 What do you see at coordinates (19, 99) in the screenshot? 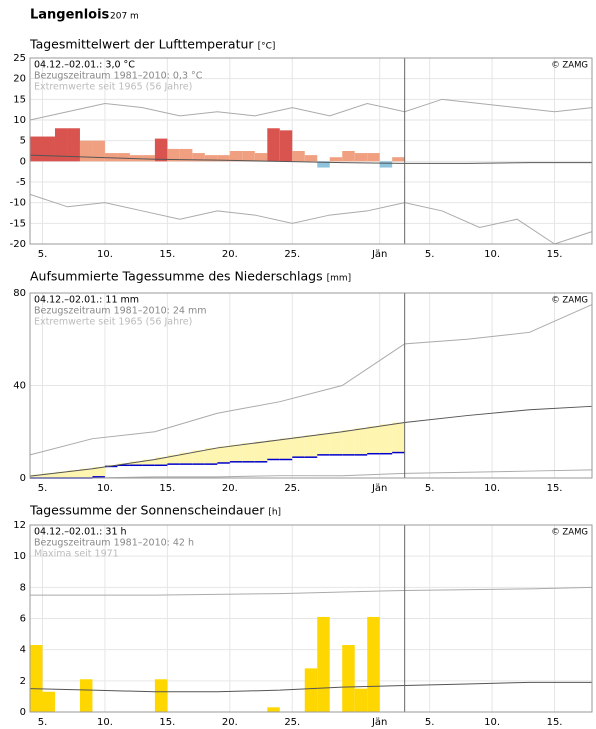
I see `y-tick-label: 15` at bounding box center [19, 99].